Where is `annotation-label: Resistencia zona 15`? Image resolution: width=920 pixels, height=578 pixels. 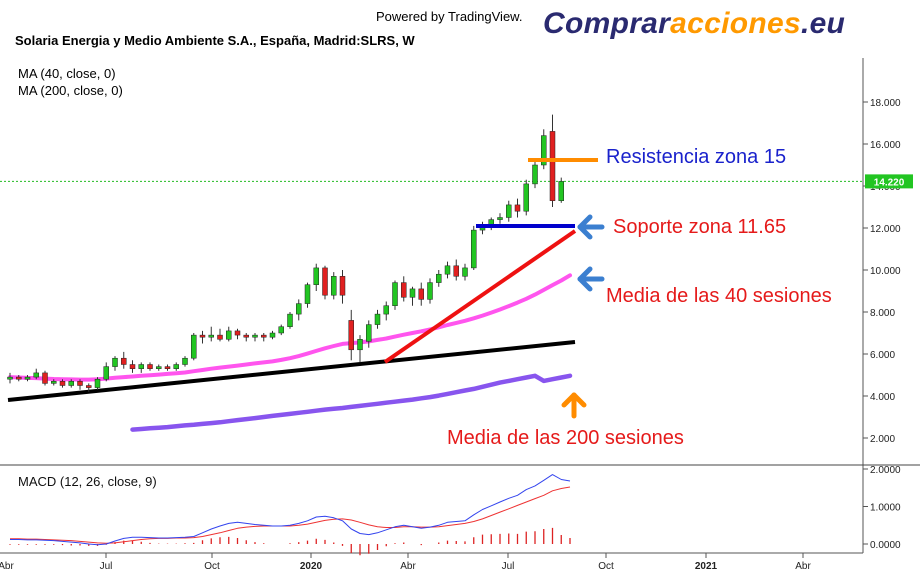
annotation-label: Resistencia zona 15 is located at coordinates (696, 157).